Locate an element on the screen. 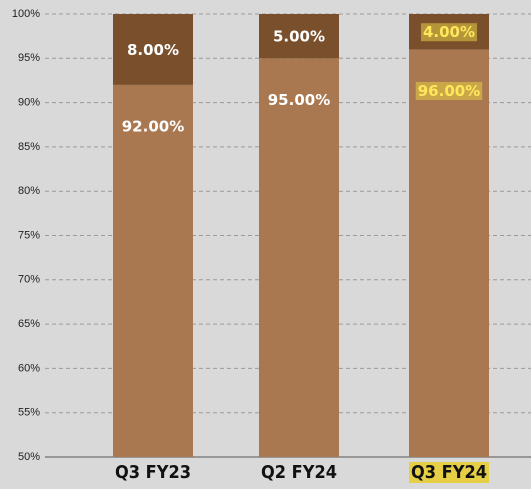 This screenshot has width=531, height=489. y-tick-label: 55% is located at coordinates (29, 413).